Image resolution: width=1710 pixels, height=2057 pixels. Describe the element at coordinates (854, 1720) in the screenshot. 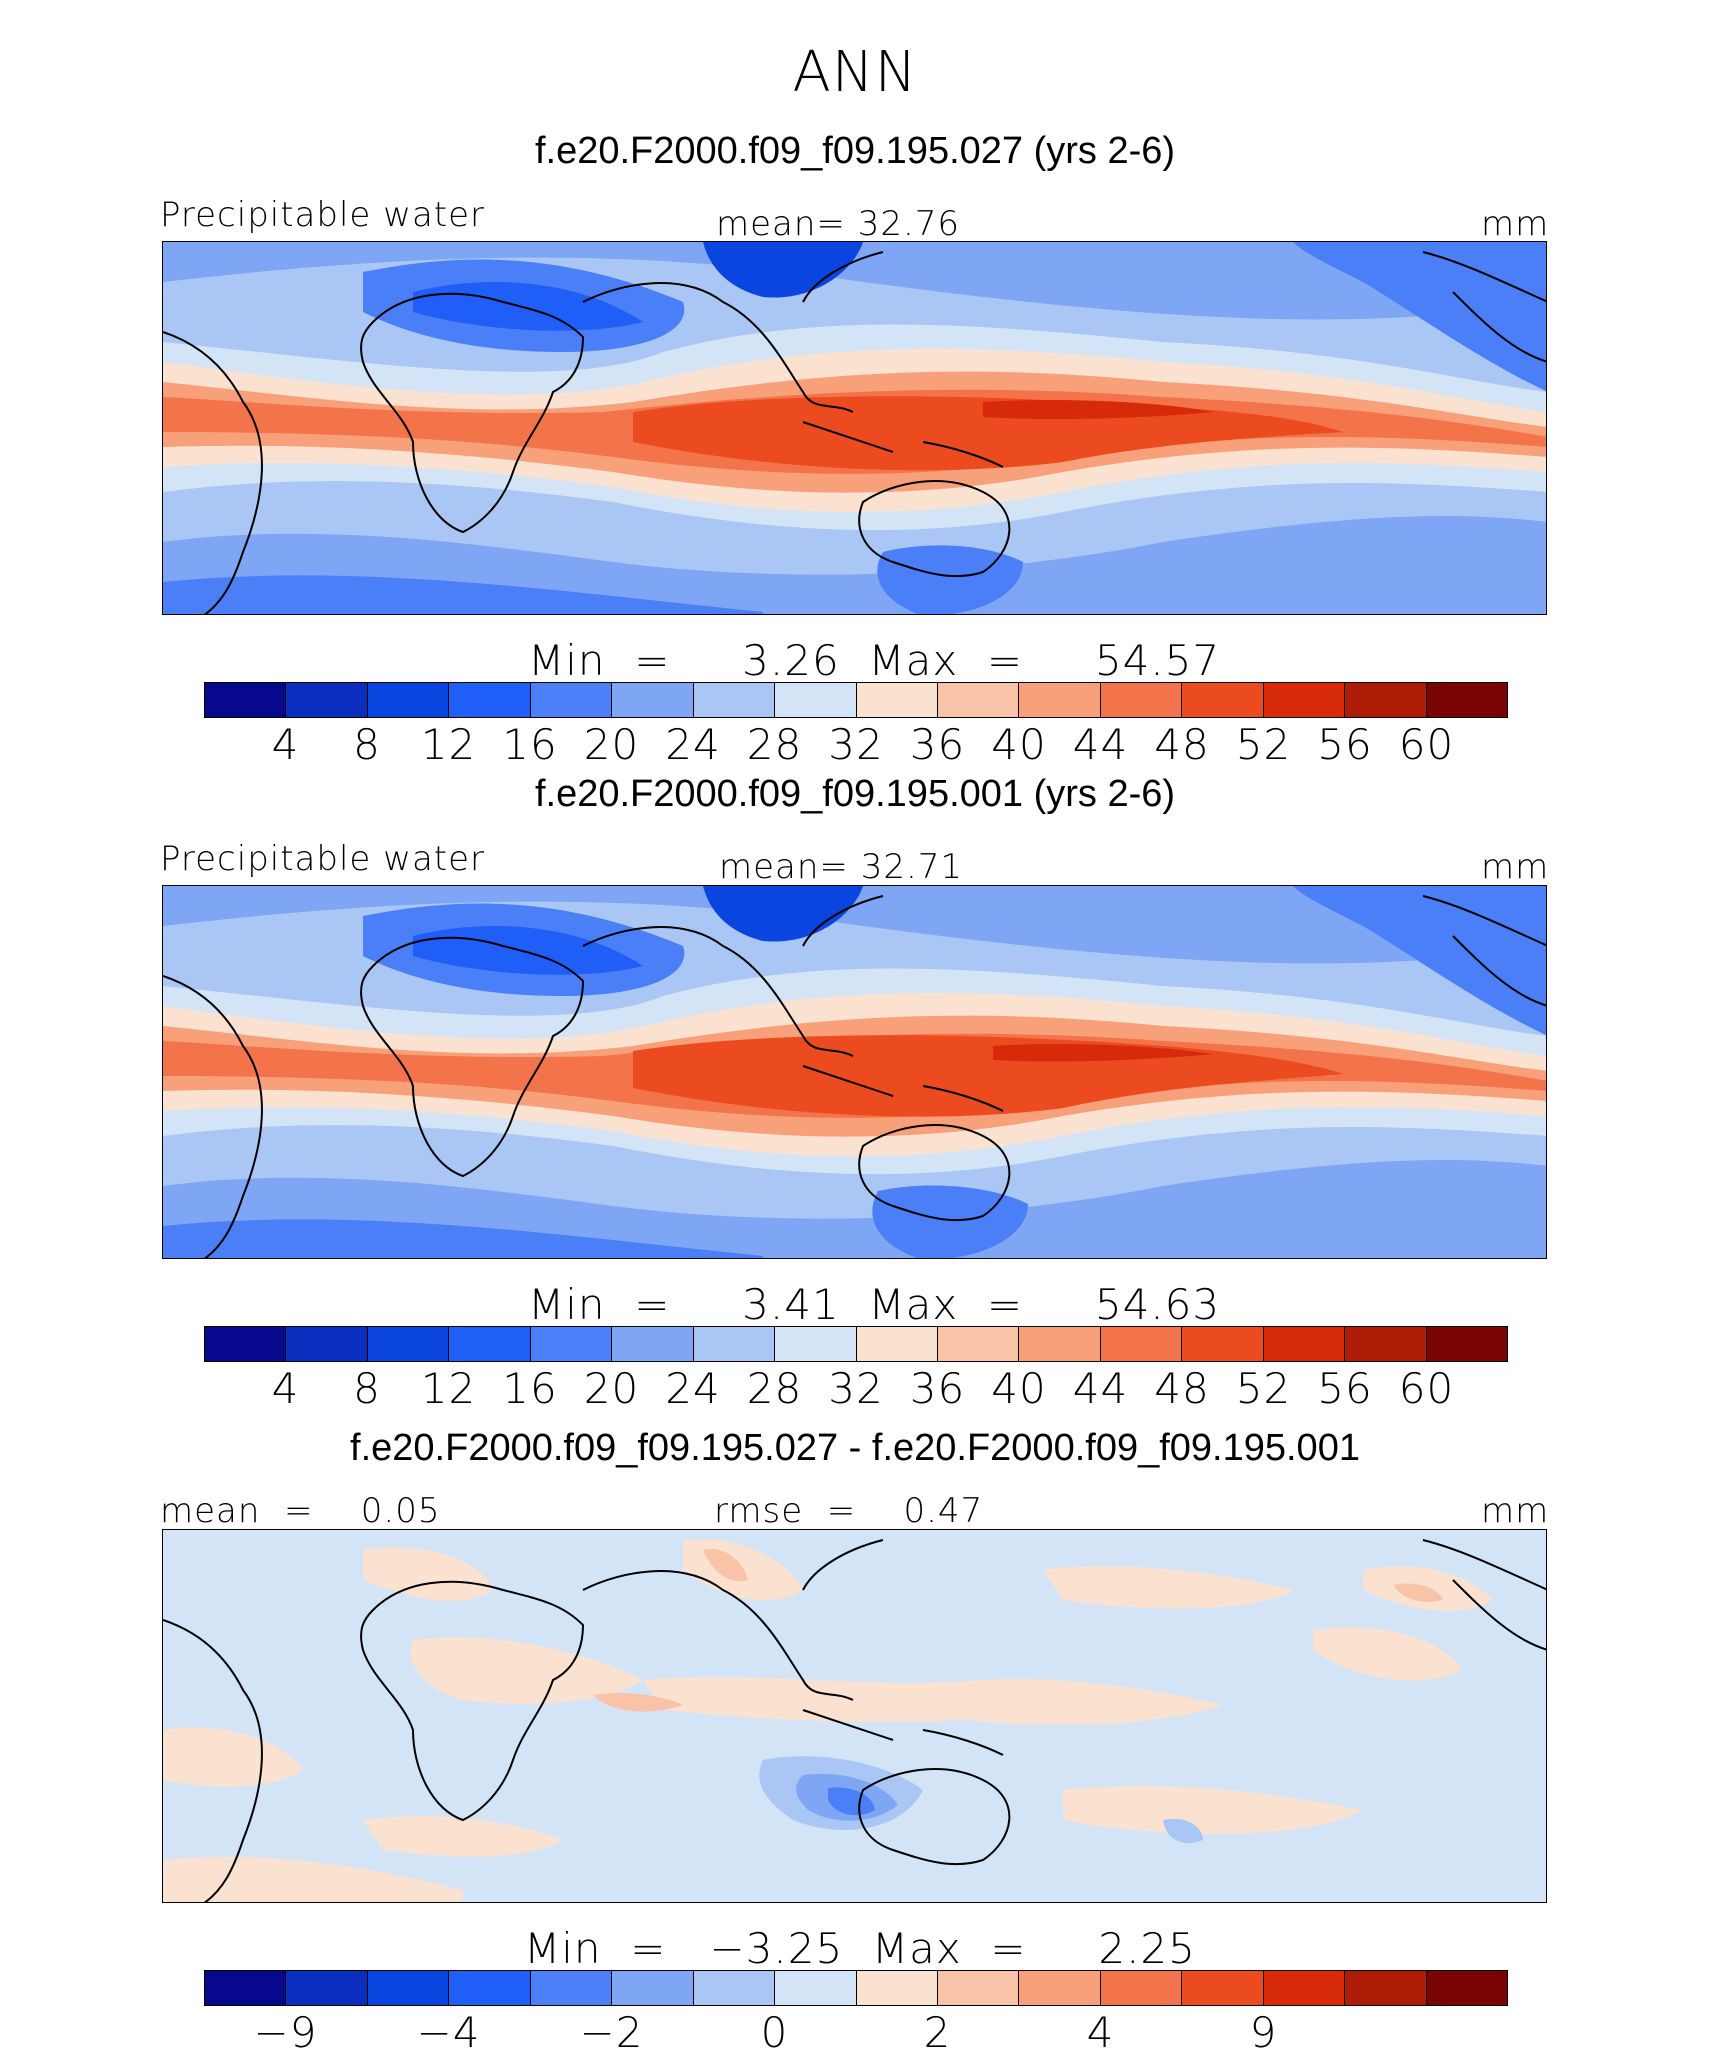

I see `panel-3-coastlines` at that location.